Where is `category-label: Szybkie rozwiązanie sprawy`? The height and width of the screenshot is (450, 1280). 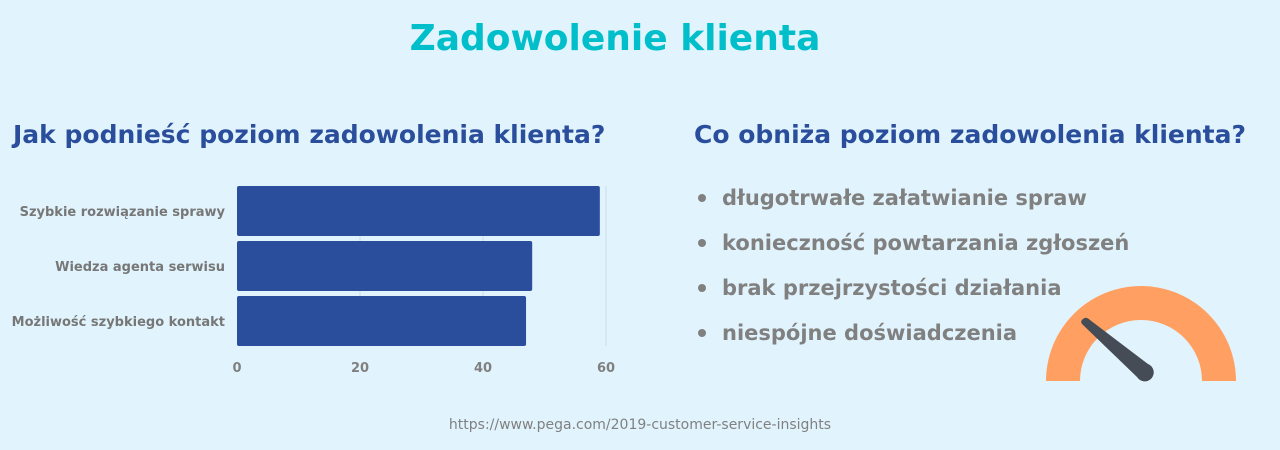
category-label: Szybkie rozwiązanie sprawy is located at coordinates (123, 212).